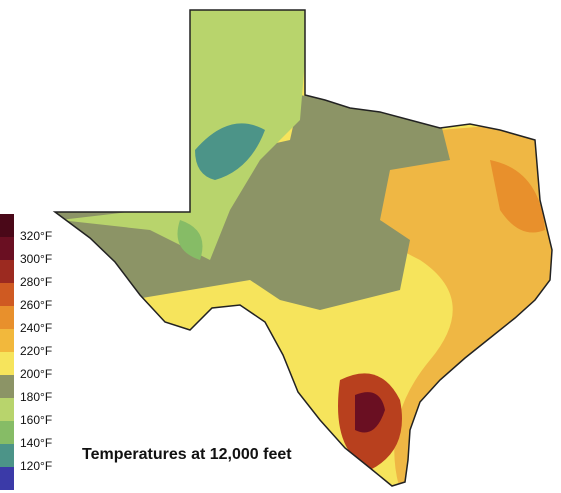  Describe the element at coordinates (36, 351) in the screenshot. I see `legend-label: 220°F` at that location.